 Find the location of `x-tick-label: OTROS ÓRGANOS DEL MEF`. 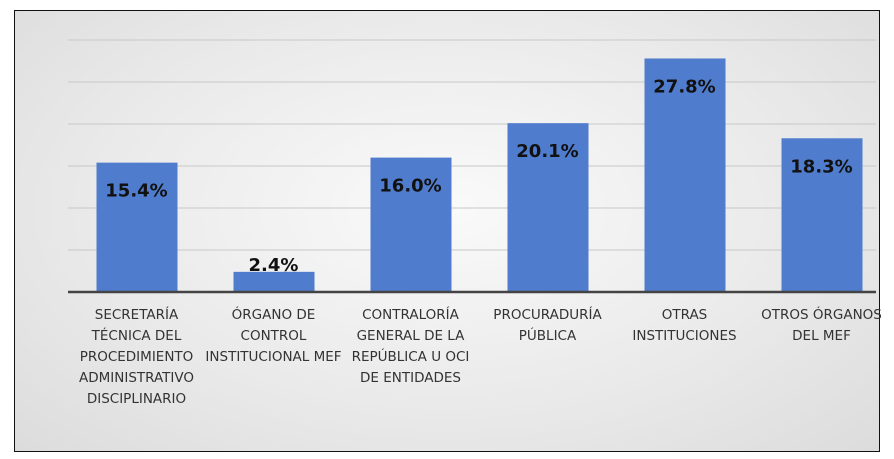

x-tick-label: OTROS ÓRGANOS DEL MEF is located at coordinates (821, 325).